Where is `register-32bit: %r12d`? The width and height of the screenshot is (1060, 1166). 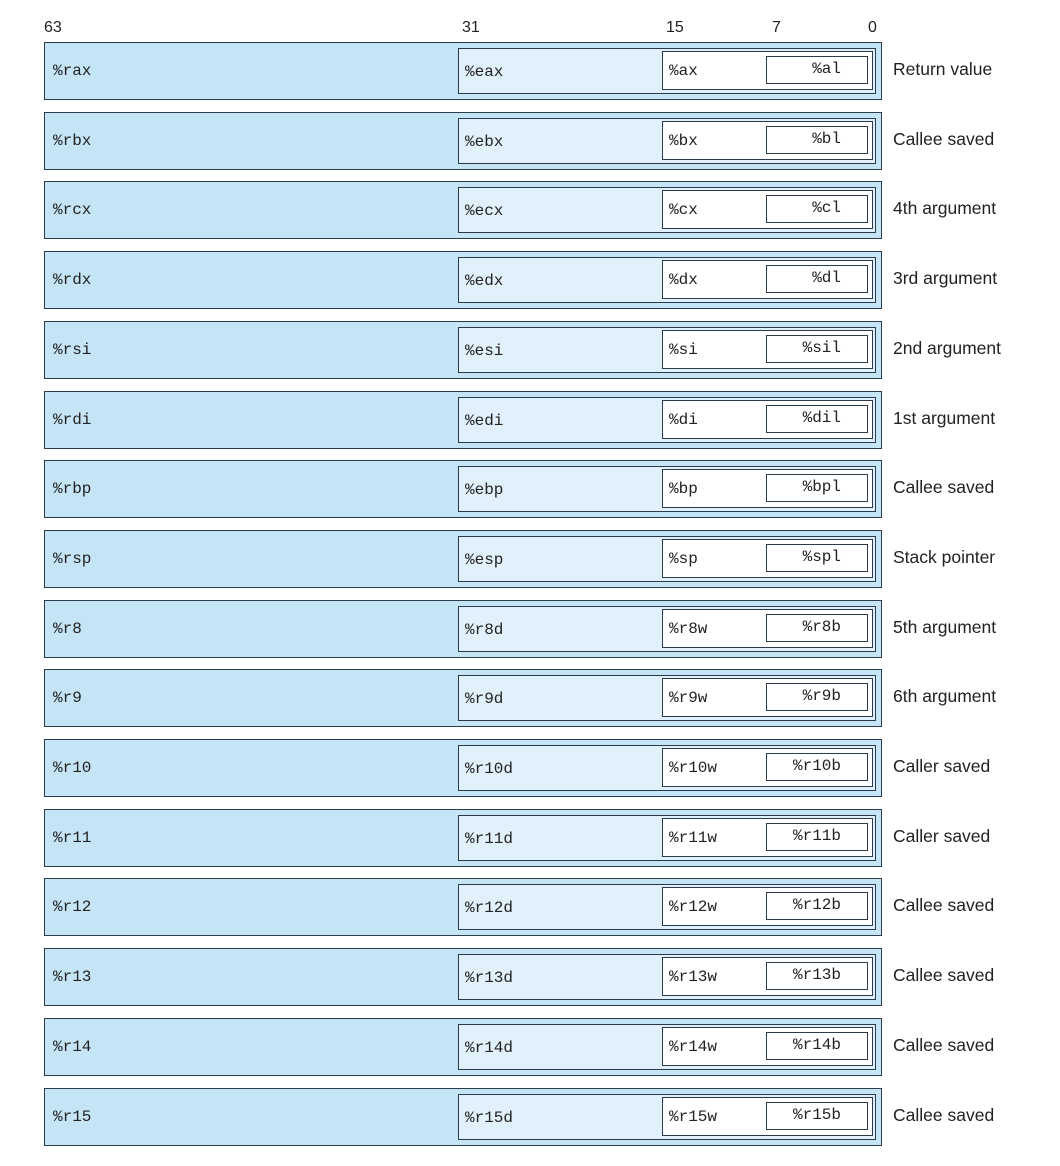
register-32bit: %r12d is located at coordinates (489, 908).